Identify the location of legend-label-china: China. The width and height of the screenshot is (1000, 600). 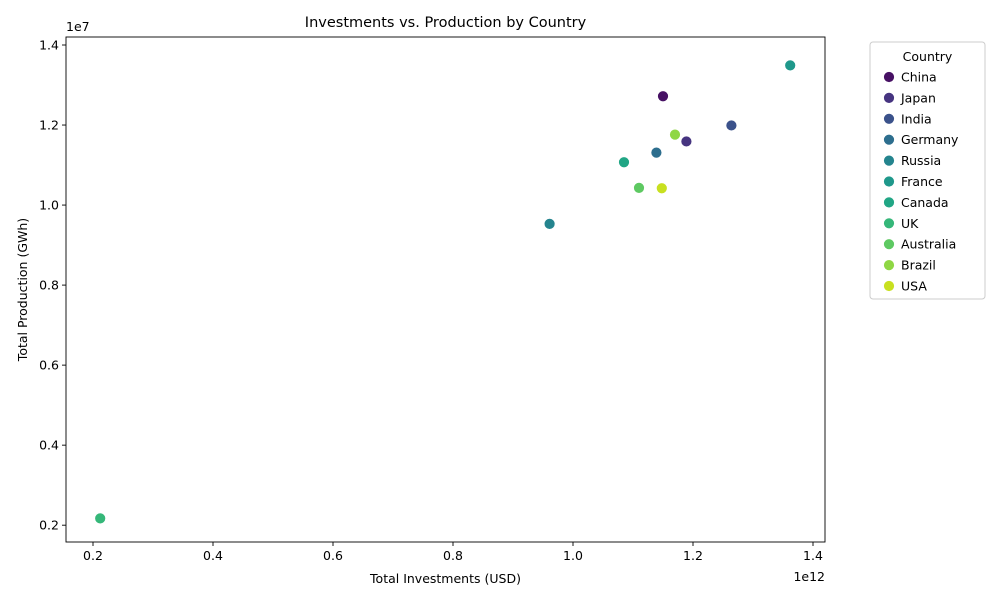
(919, 77).